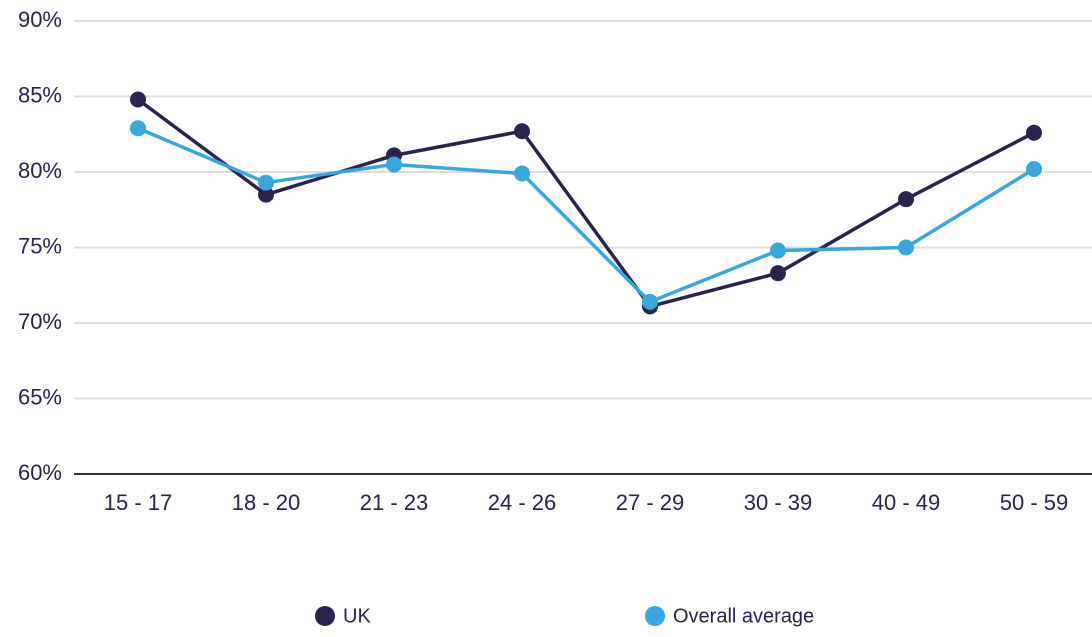  I want to click on y-tick-label: 70%, so click(40, 321).